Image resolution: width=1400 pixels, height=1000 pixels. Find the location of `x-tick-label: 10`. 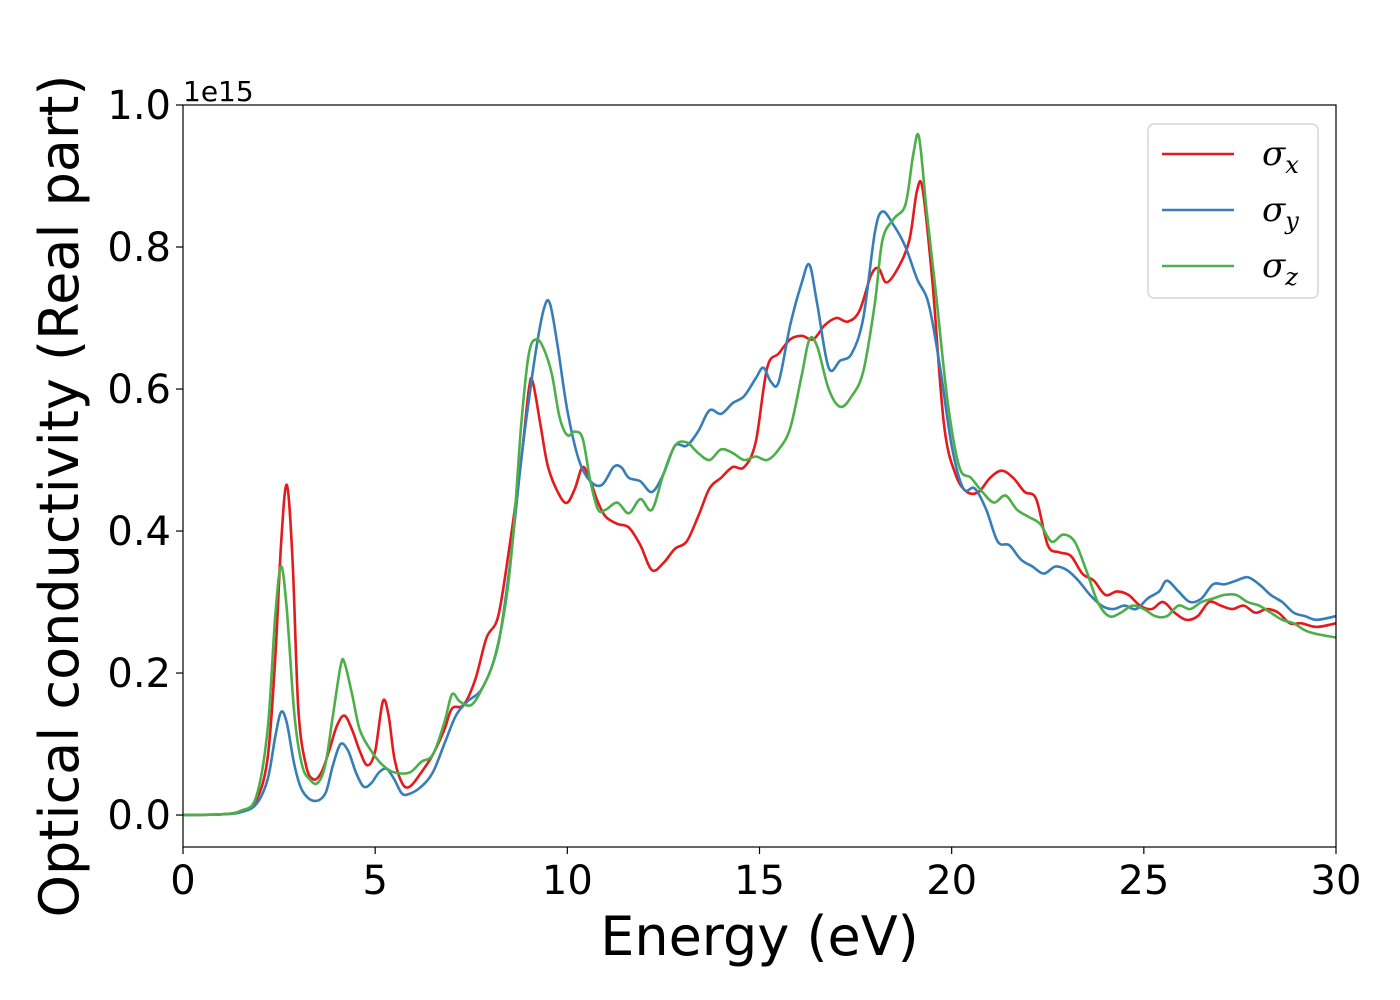

x-tick-label: 10 is located at coordinates (567, 881).